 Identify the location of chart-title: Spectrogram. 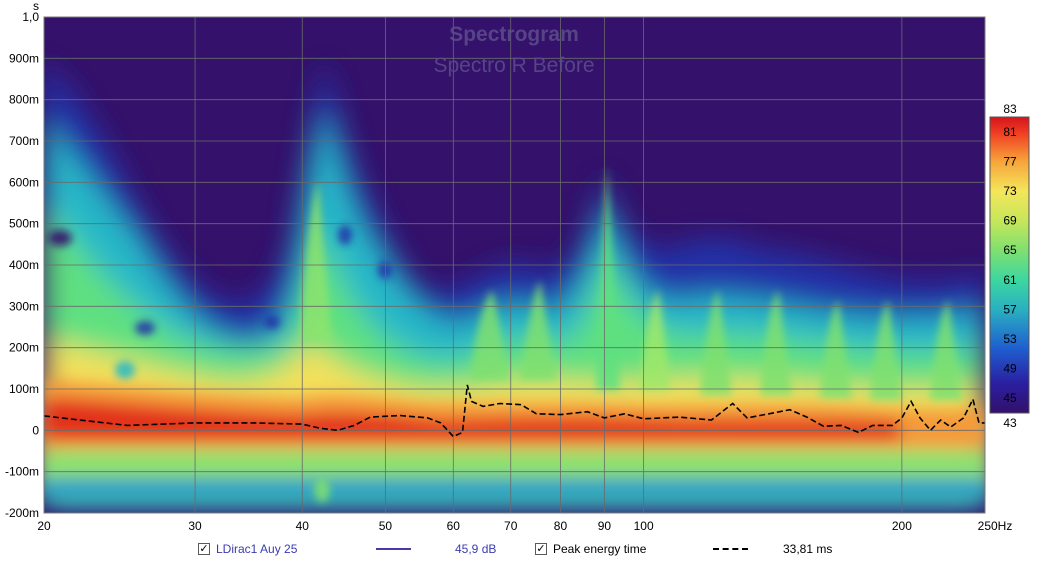
(514, 34).